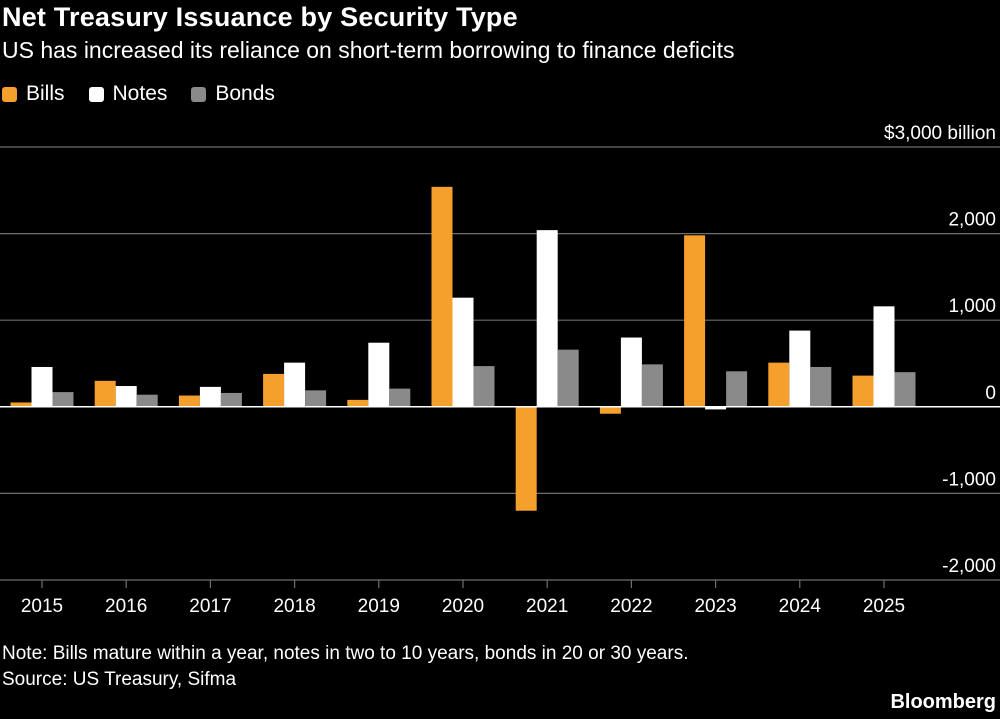  I want to click on legend-item-bills: Bills, so click(33, 94).